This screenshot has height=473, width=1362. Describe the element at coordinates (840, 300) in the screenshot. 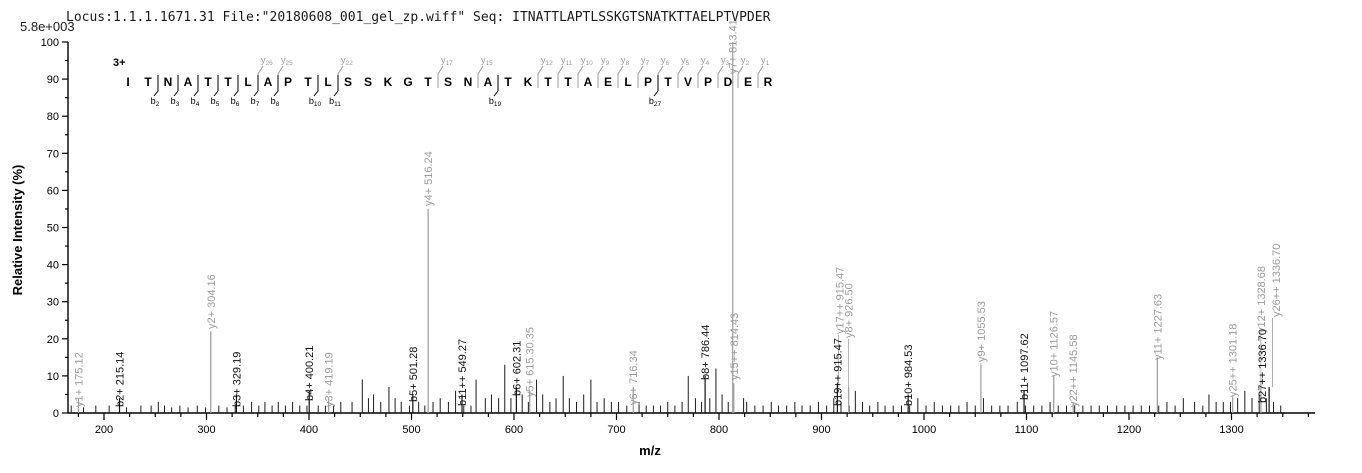

I see `peak-label: y17++ 915.47` at that location.